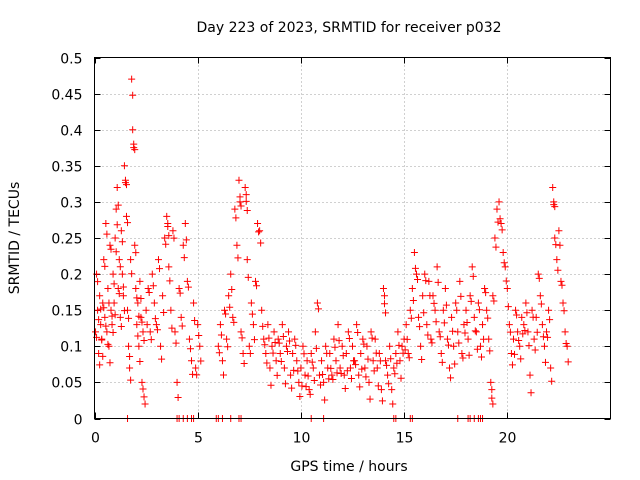  Describe the element at coordinates (405, 439) in the screenshot. I see `x-tick-label: 15` at that location.